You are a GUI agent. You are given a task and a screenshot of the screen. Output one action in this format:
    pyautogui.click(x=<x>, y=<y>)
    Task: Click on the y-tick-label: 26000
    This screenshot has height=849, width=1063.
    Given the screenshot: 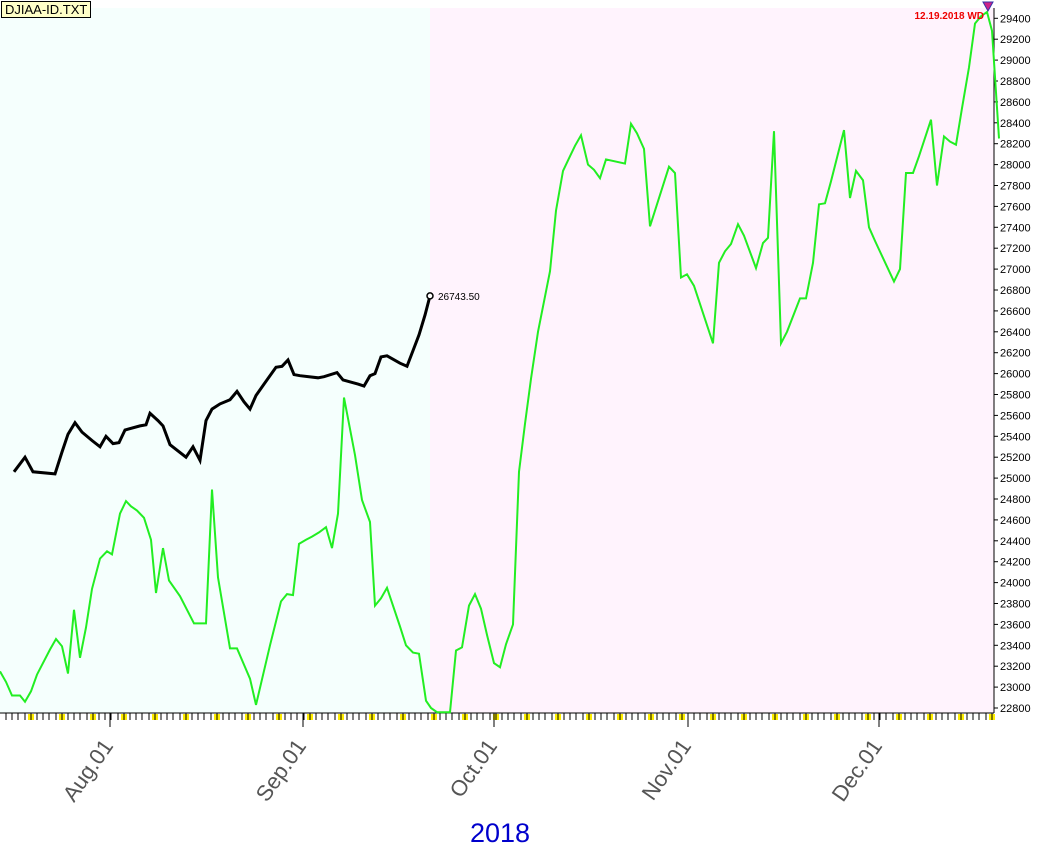 What is the action you would take?
    pyautogui.click(x=1015, y=375)
    